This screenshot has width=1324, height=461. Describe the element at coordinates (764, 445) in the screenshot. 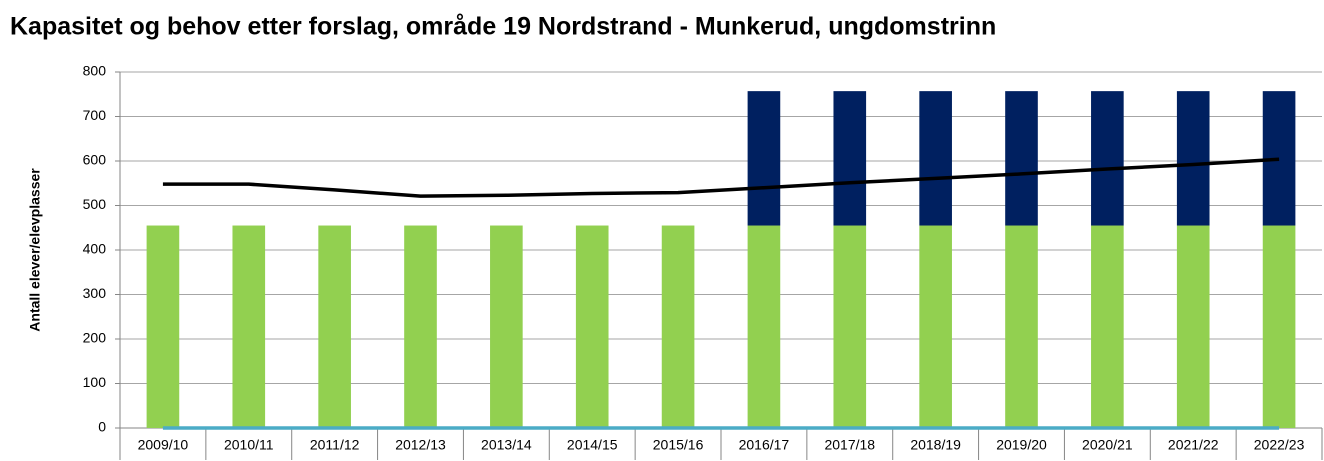

I see `x-tick-label: 2016/17` at that location.